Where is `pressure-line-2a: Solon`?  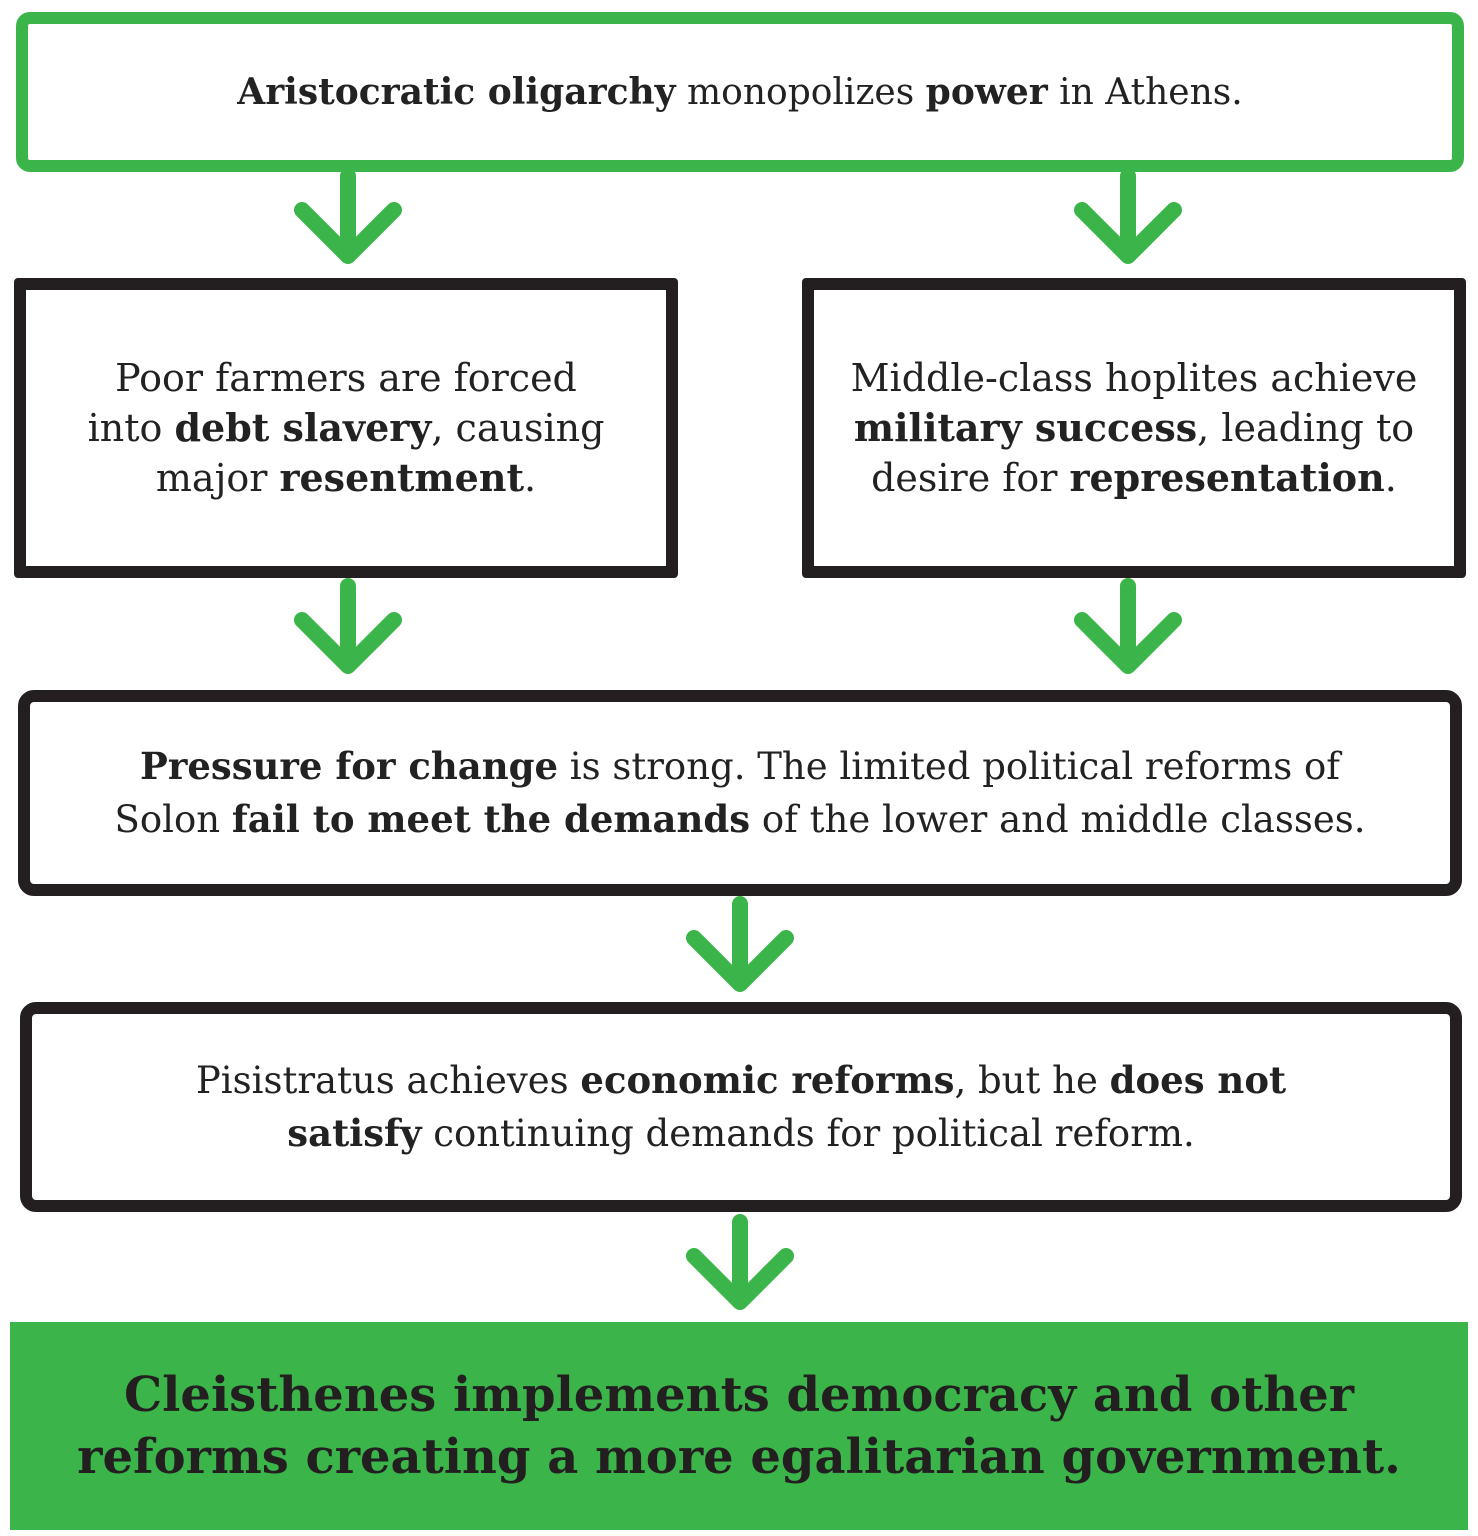 pressure-line-2a: Solon is located at coordinates (173, 819).